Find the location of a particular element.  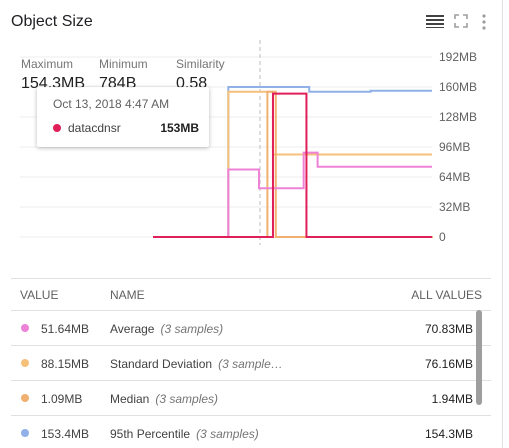

tooltip-time: Oct 13, 2018 4:47 AM is located at coordinates (111, 104).